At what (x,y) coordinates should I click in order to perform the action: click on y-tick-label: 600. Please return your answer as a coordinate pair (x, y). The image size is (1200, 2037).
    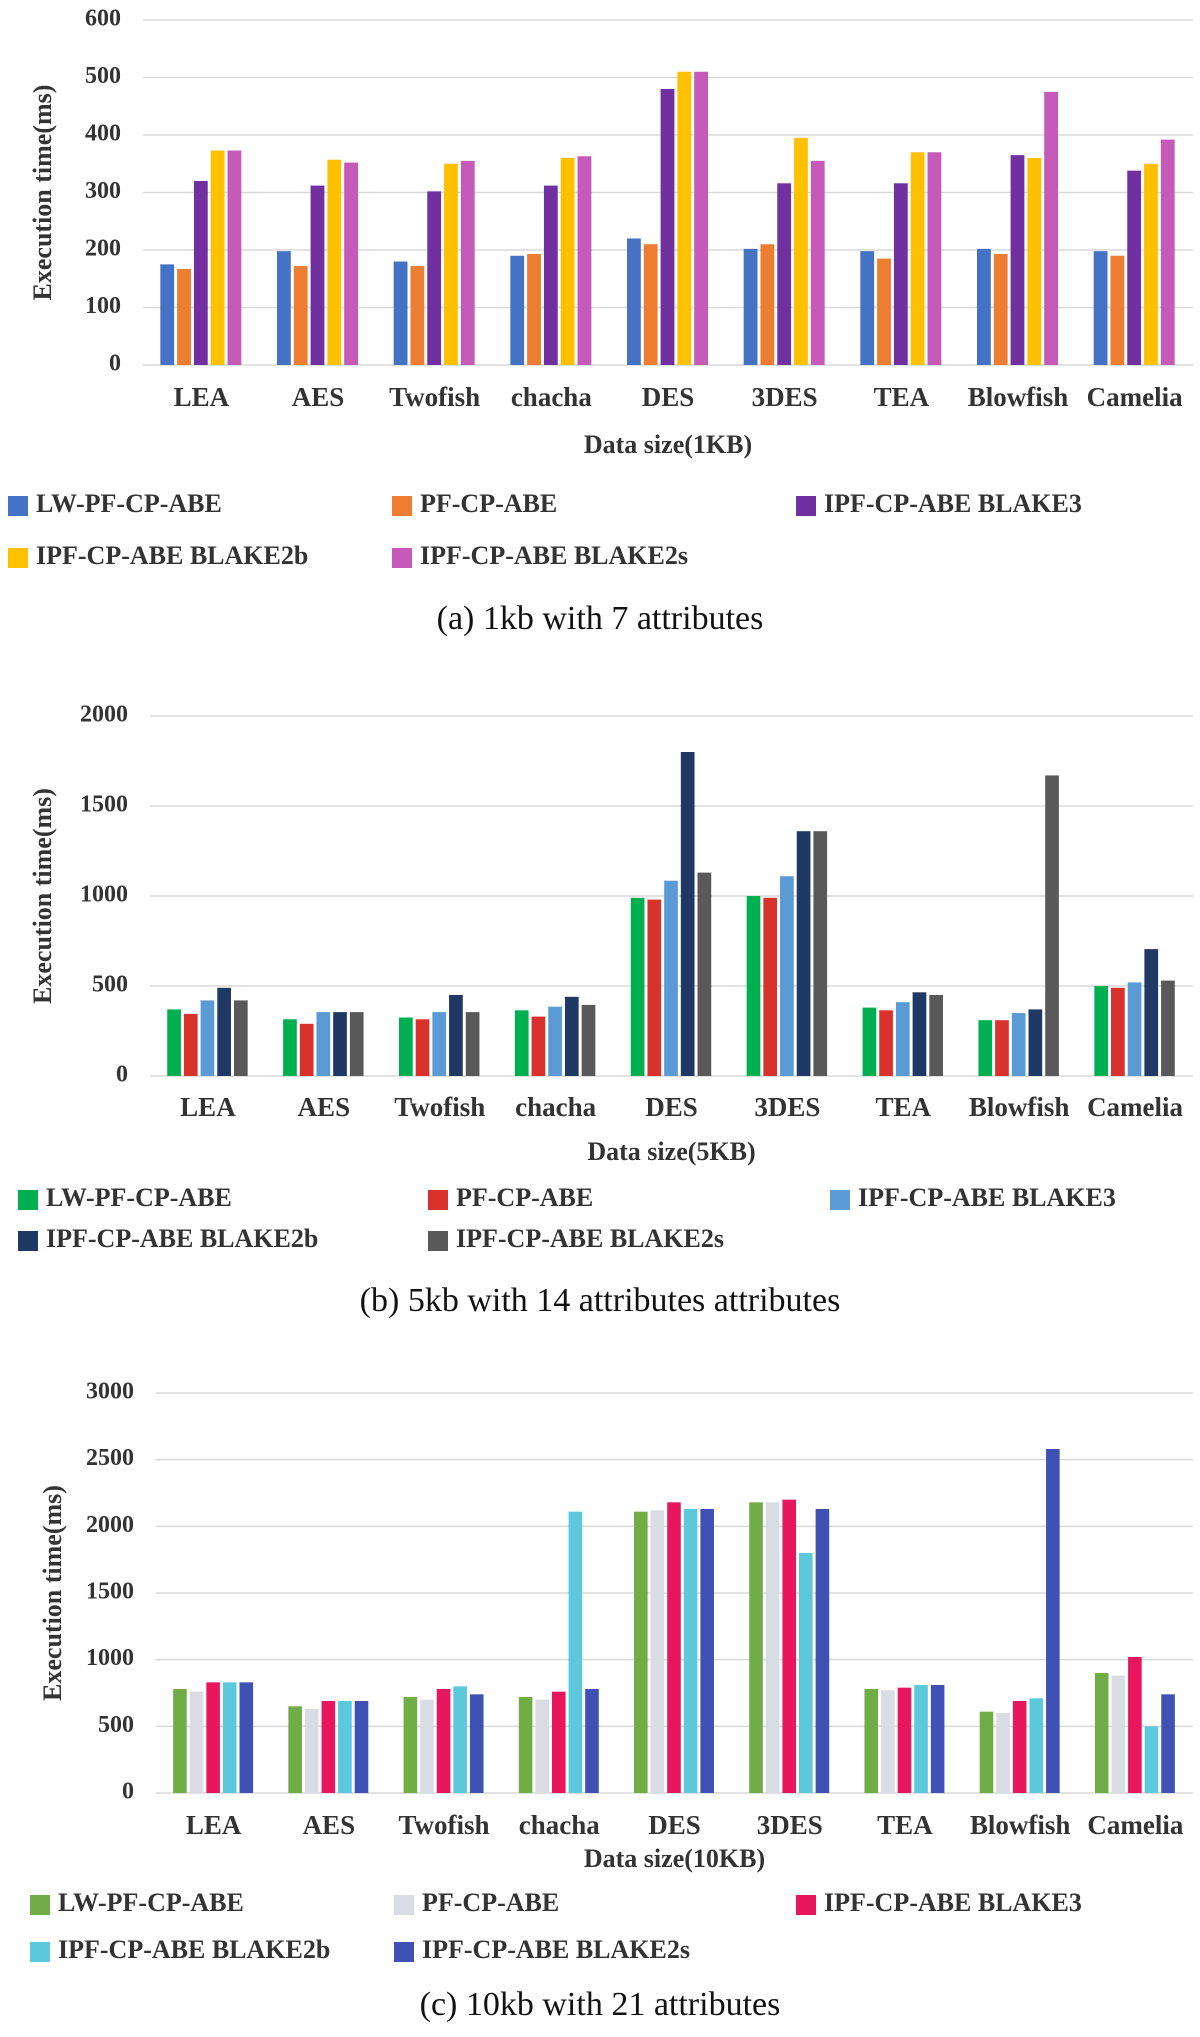
    Looking at the image, I should click on (103, 19).